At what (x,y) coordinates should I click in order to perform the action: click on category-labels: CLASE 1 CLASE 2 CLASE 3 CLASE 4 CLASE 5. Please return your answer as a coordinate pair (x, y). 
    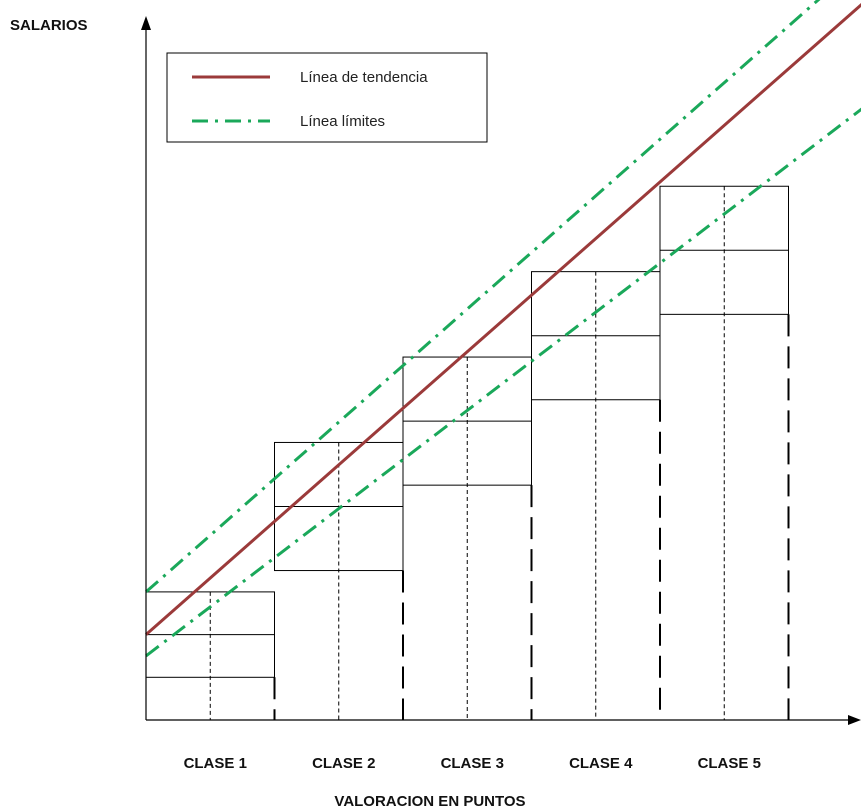
    Looking at the image, I should click on (472, 763).